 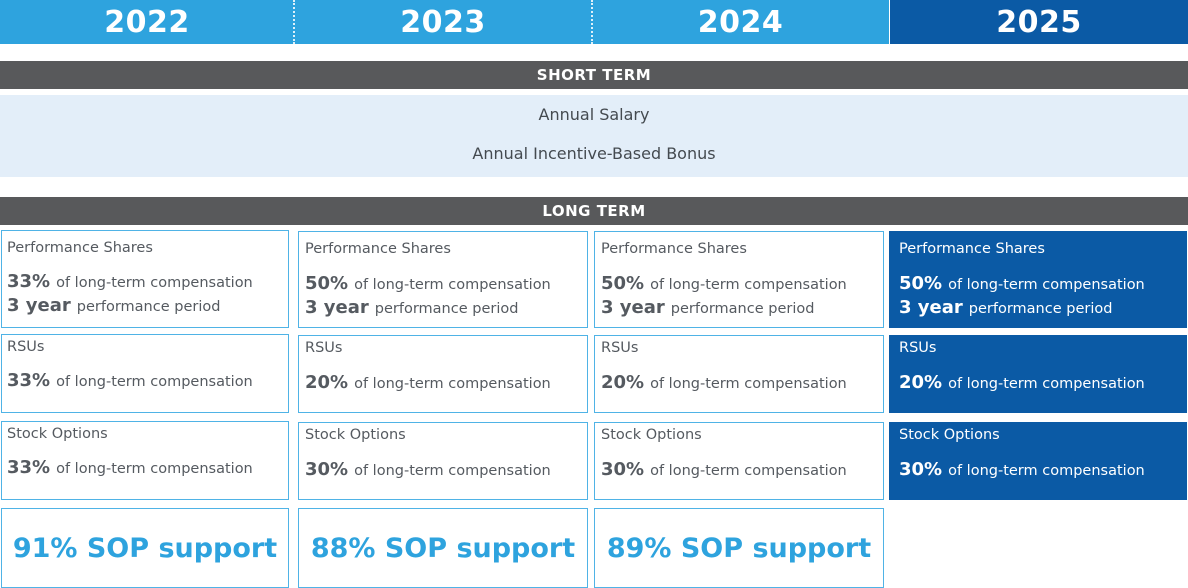 What do you see at coordinates (740, 22) in the screenshot?
I see `year-header-2024: 2024` at bounding box center [740, 22].